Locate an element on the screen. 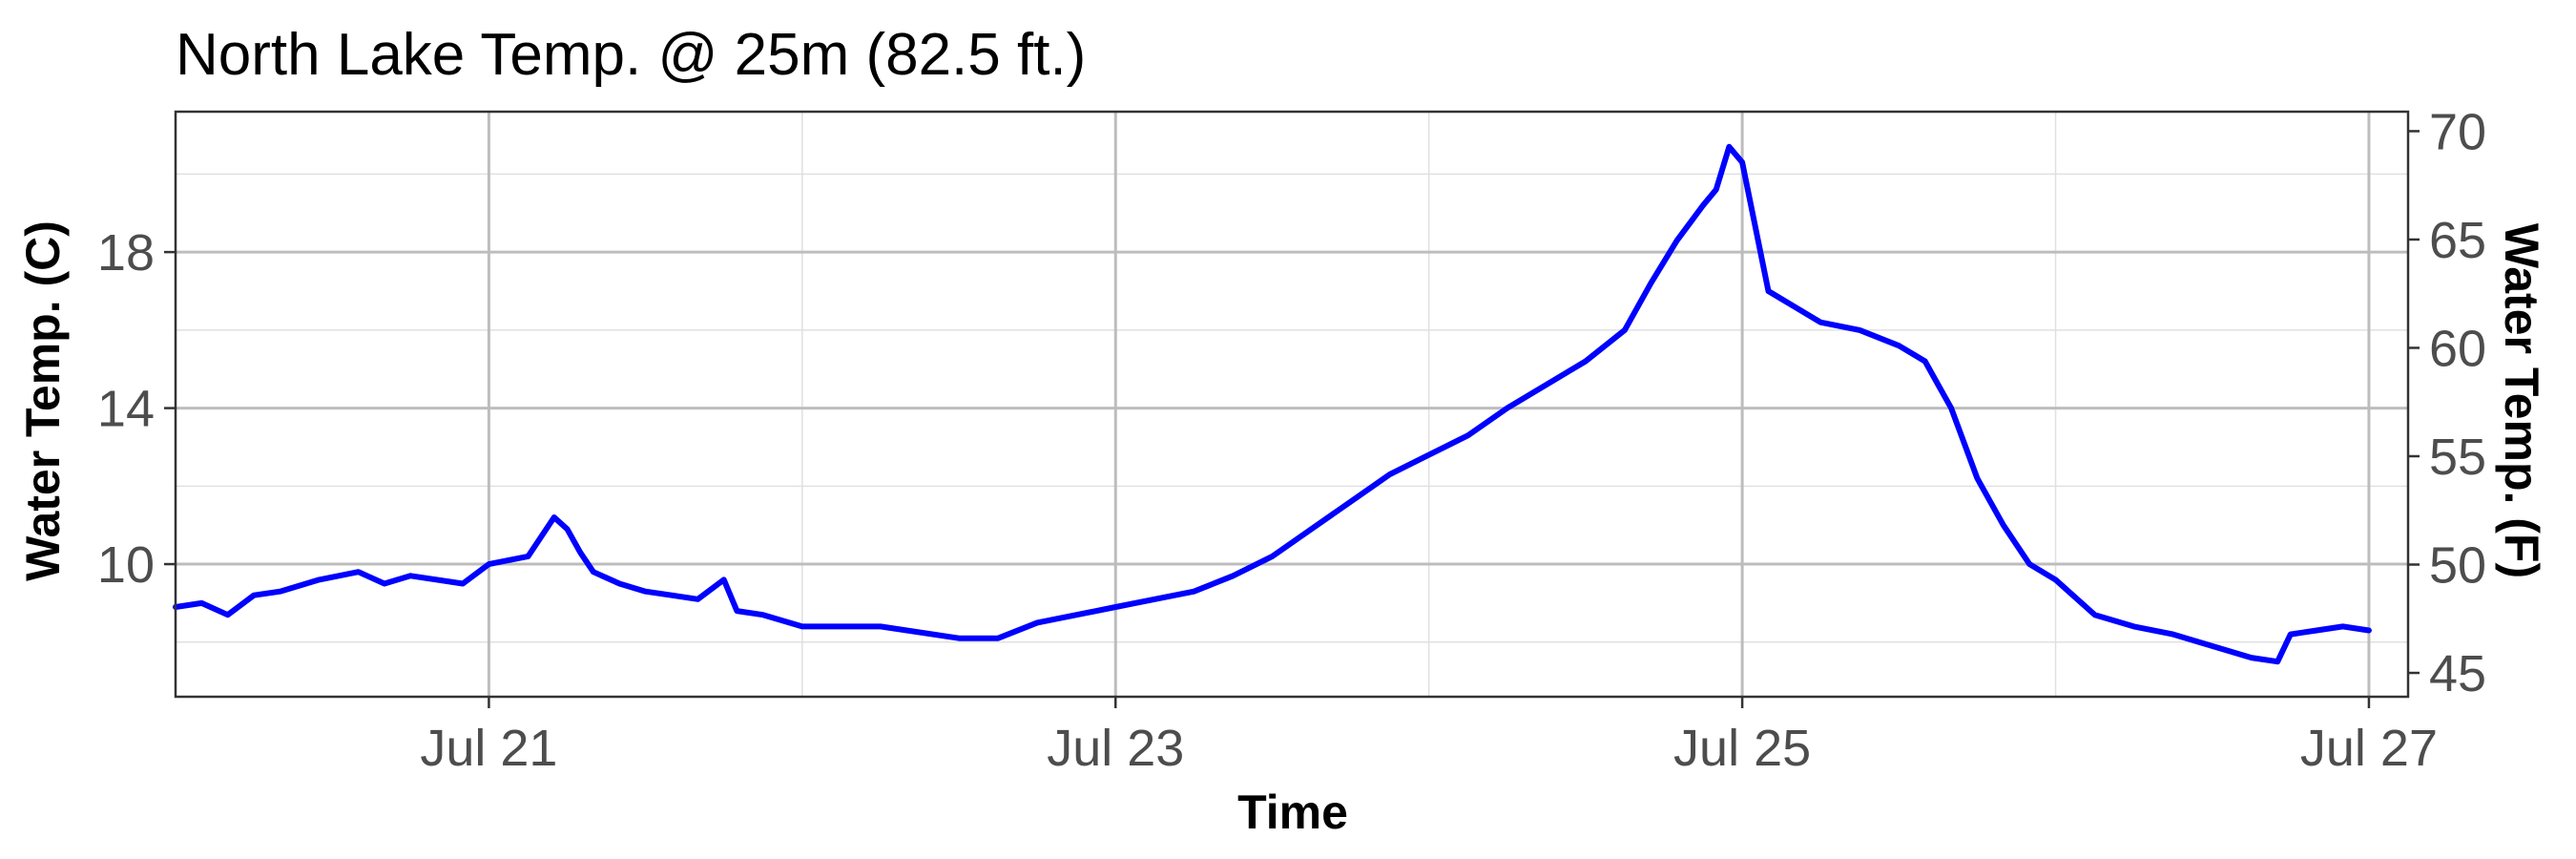  y2-tick-label: 50 is located at coordinates (2457, 566).